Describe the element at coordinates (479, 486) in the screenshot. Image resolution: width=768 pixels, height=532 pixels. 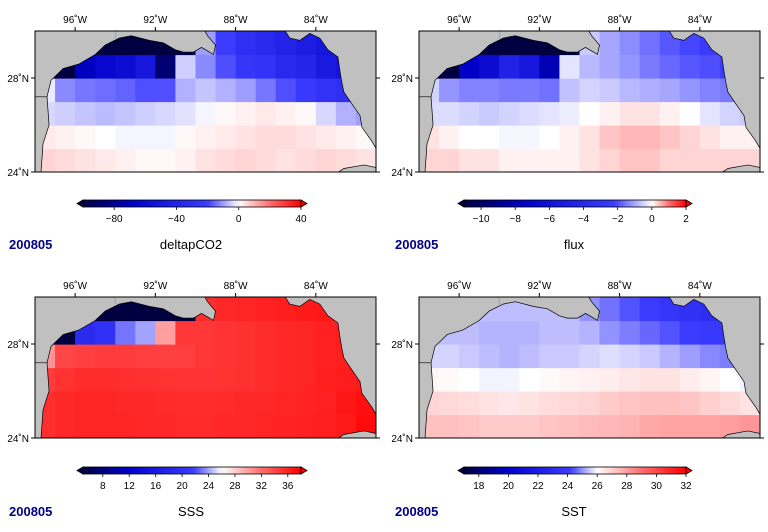
I see `colorbar-tick-label: 18` at that location.